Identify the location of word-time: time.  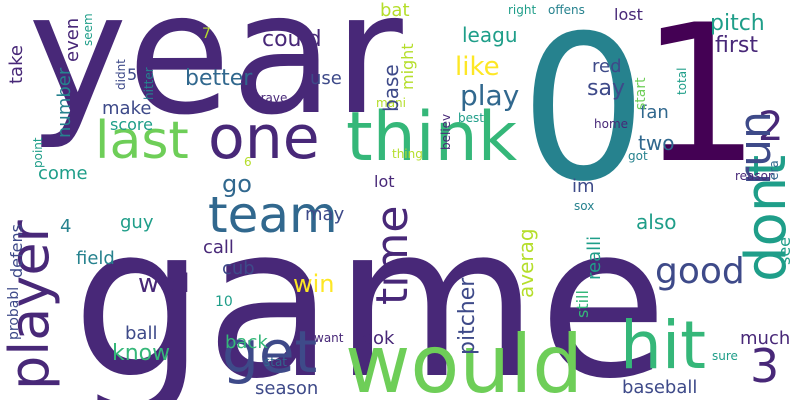
(392, 255).